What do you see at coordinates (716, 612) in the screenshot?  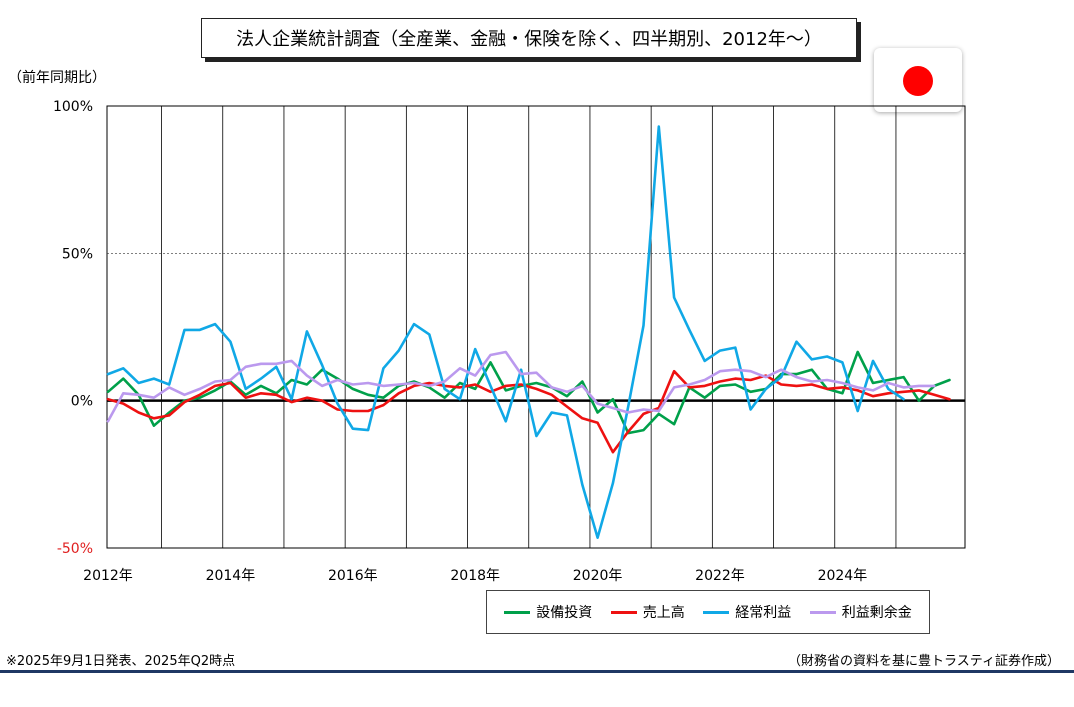 I see `legend-swatch-profit` at bounding box center [716, 612].